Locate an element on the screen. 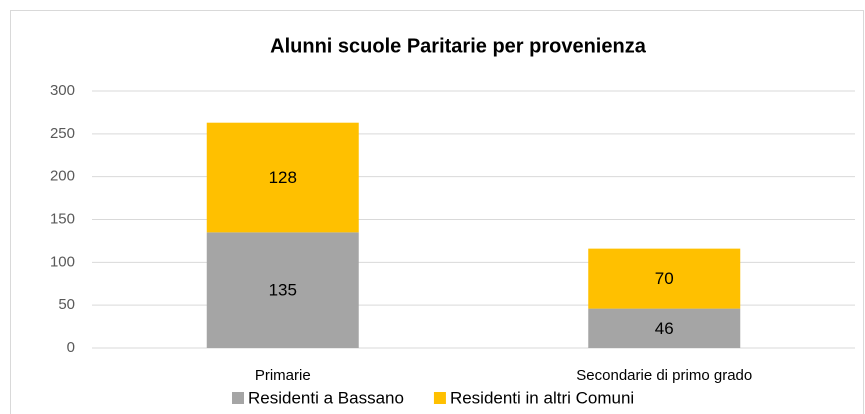 This screenshot has width=865, height=414. x-tick-label: Primarie is located at coordinates (283, 375).